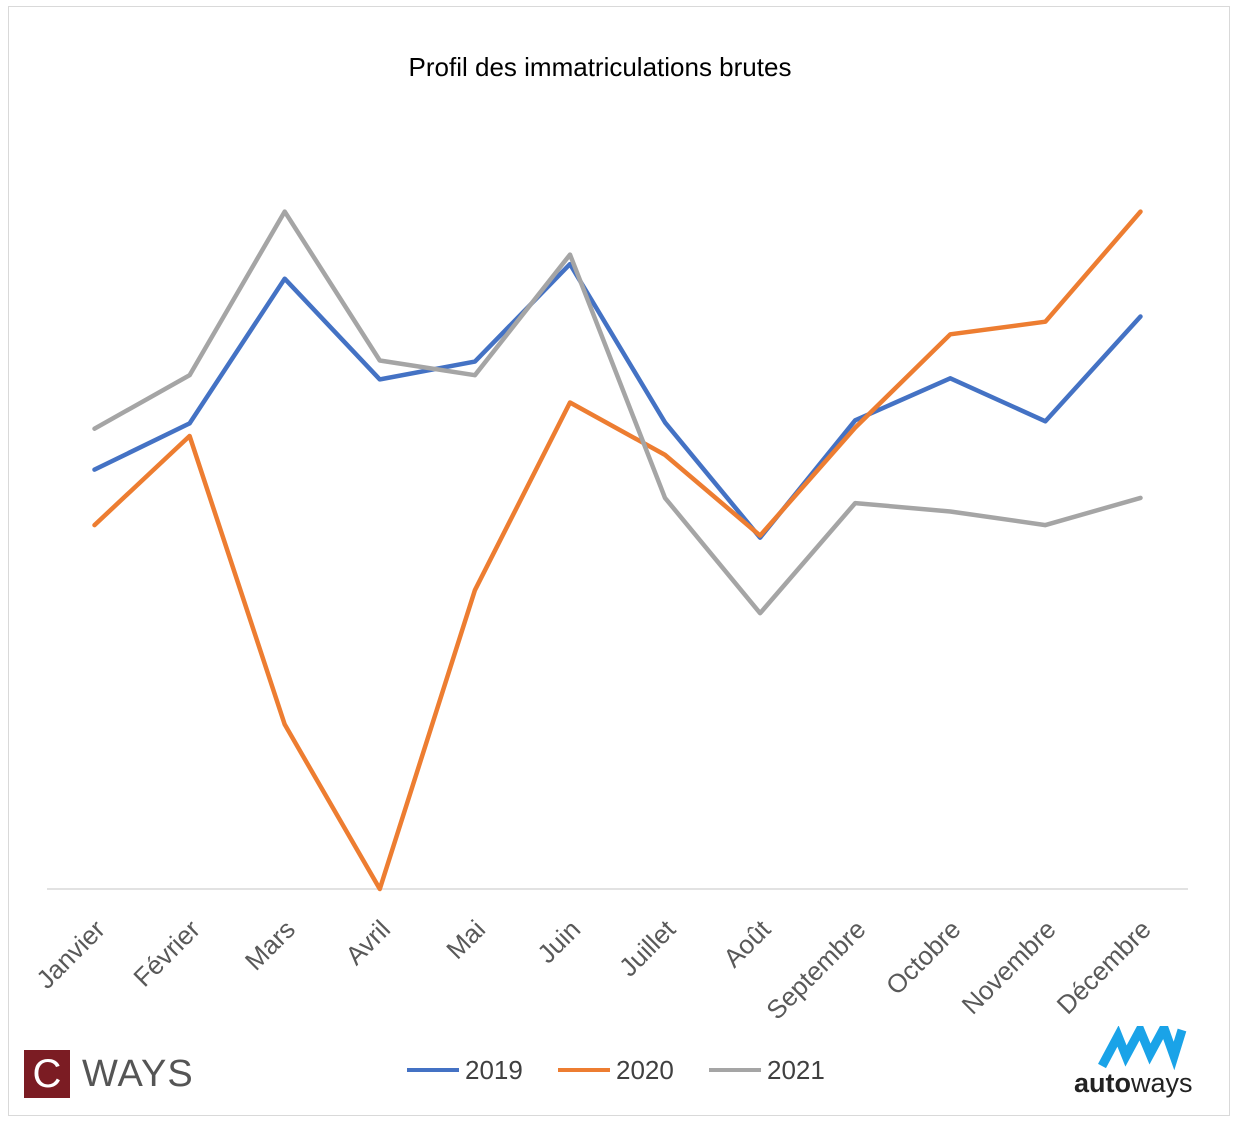  I want to click on legend-item-2020: 2020, so click(616, 1070).